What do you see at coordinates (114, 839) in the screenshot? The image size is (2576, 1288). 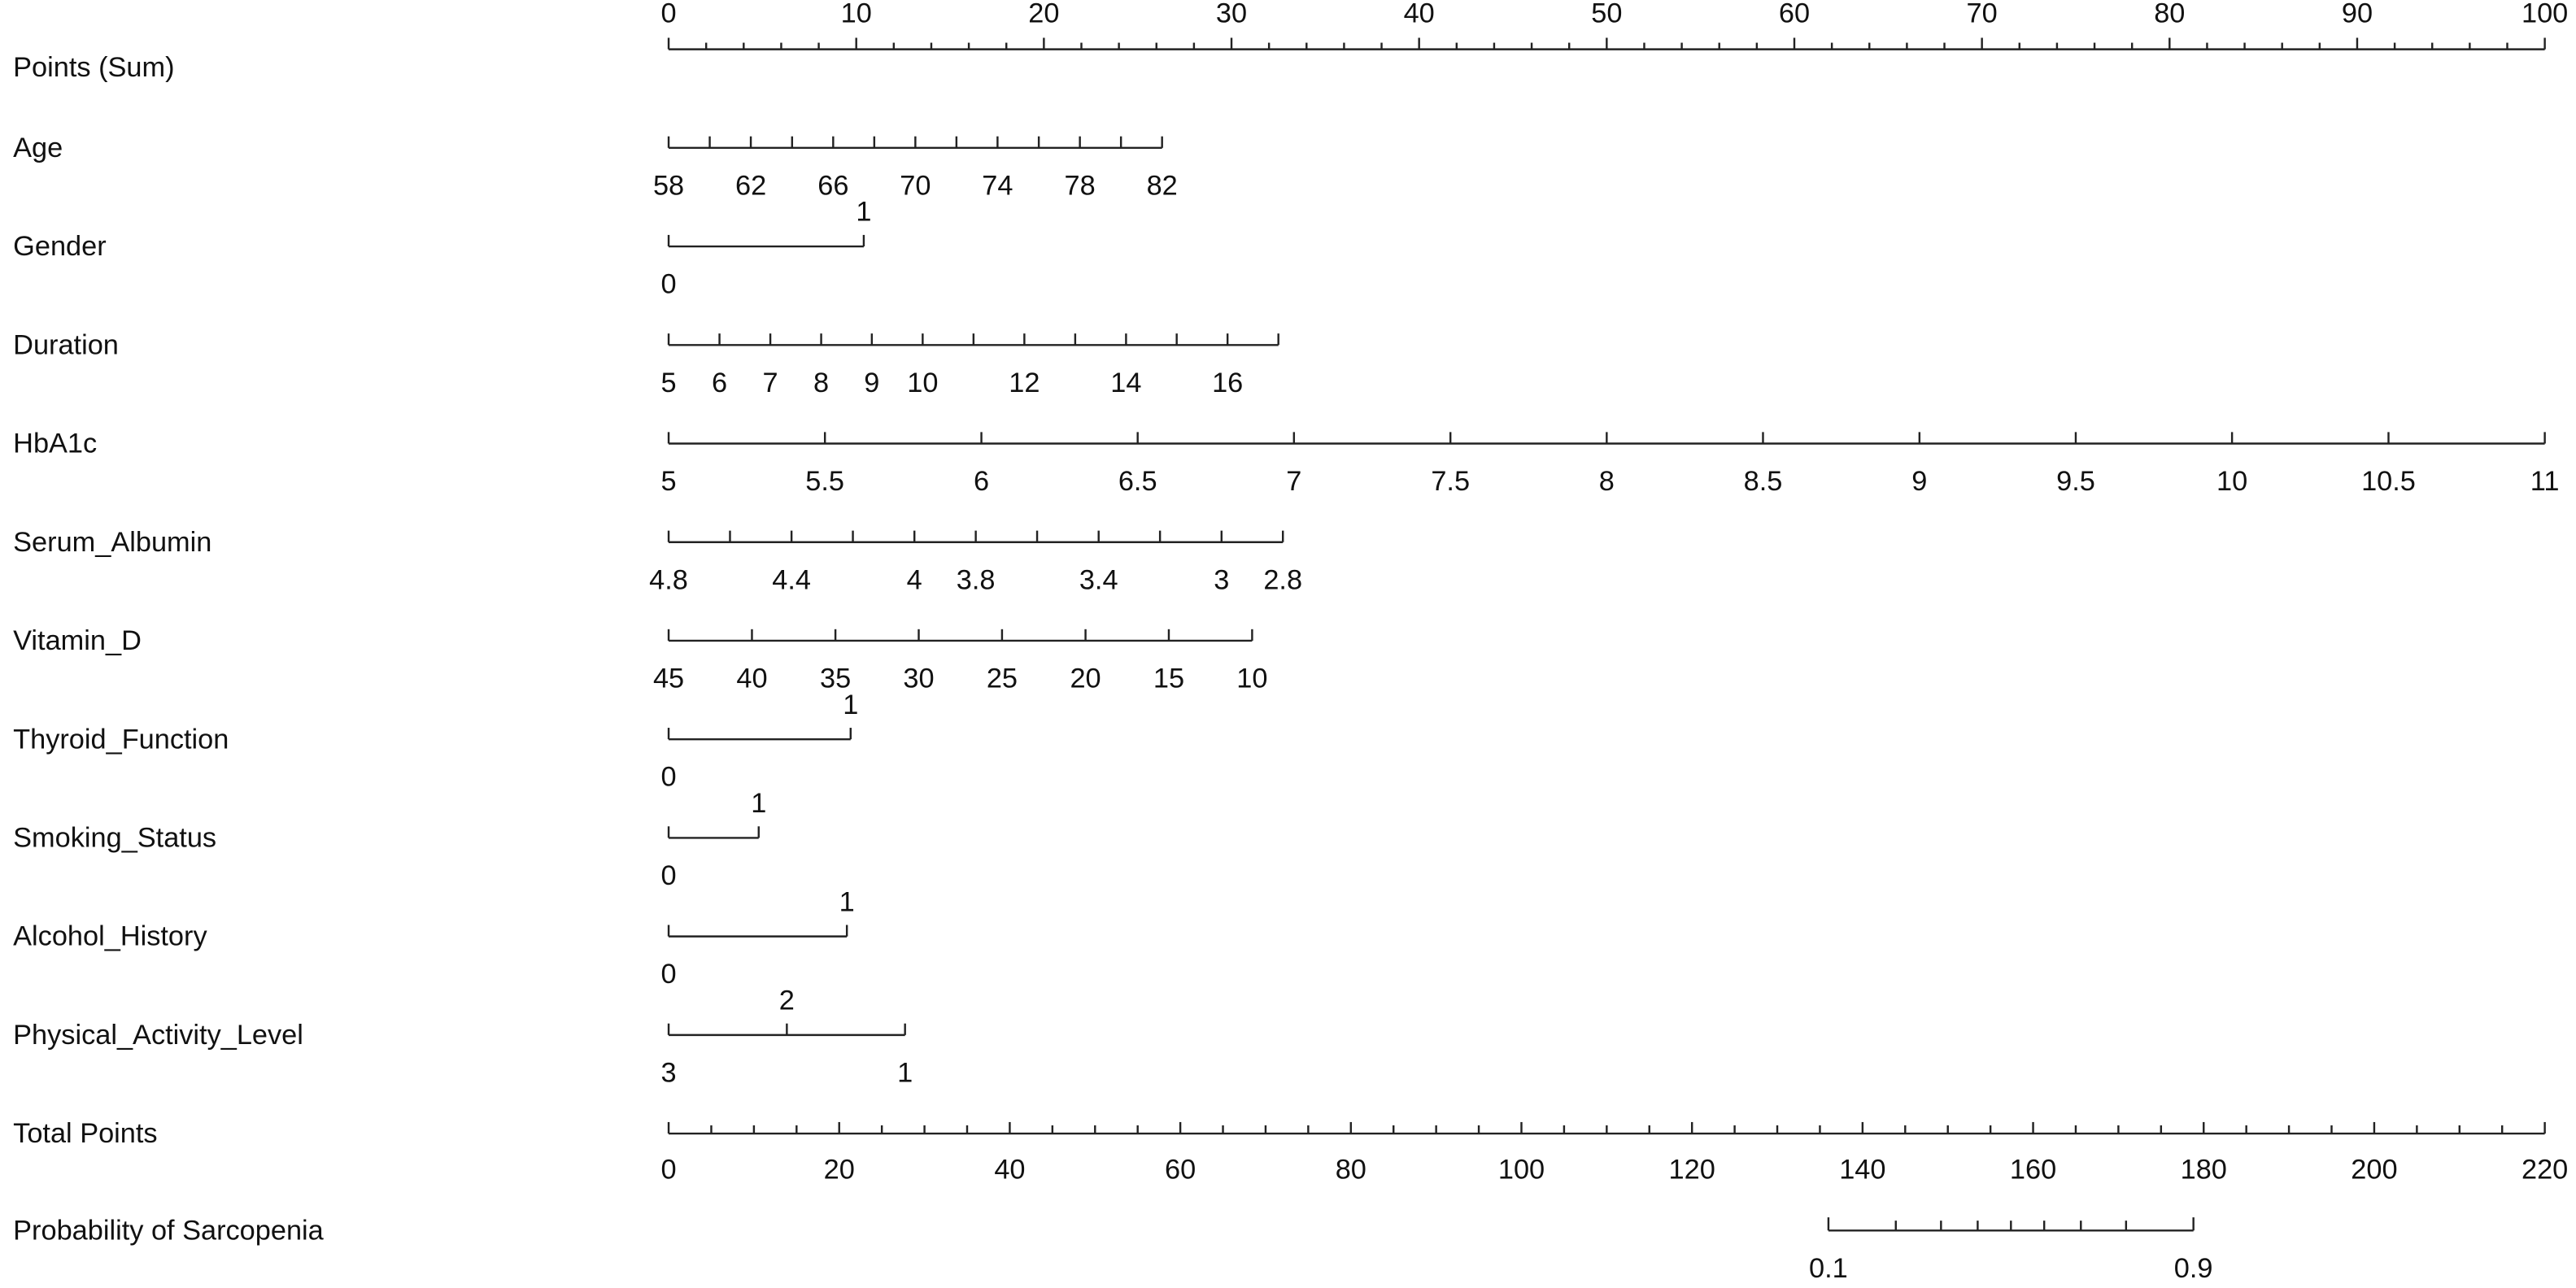 I see `row-label: Smoking_Status` at bounding box center [114, 839].